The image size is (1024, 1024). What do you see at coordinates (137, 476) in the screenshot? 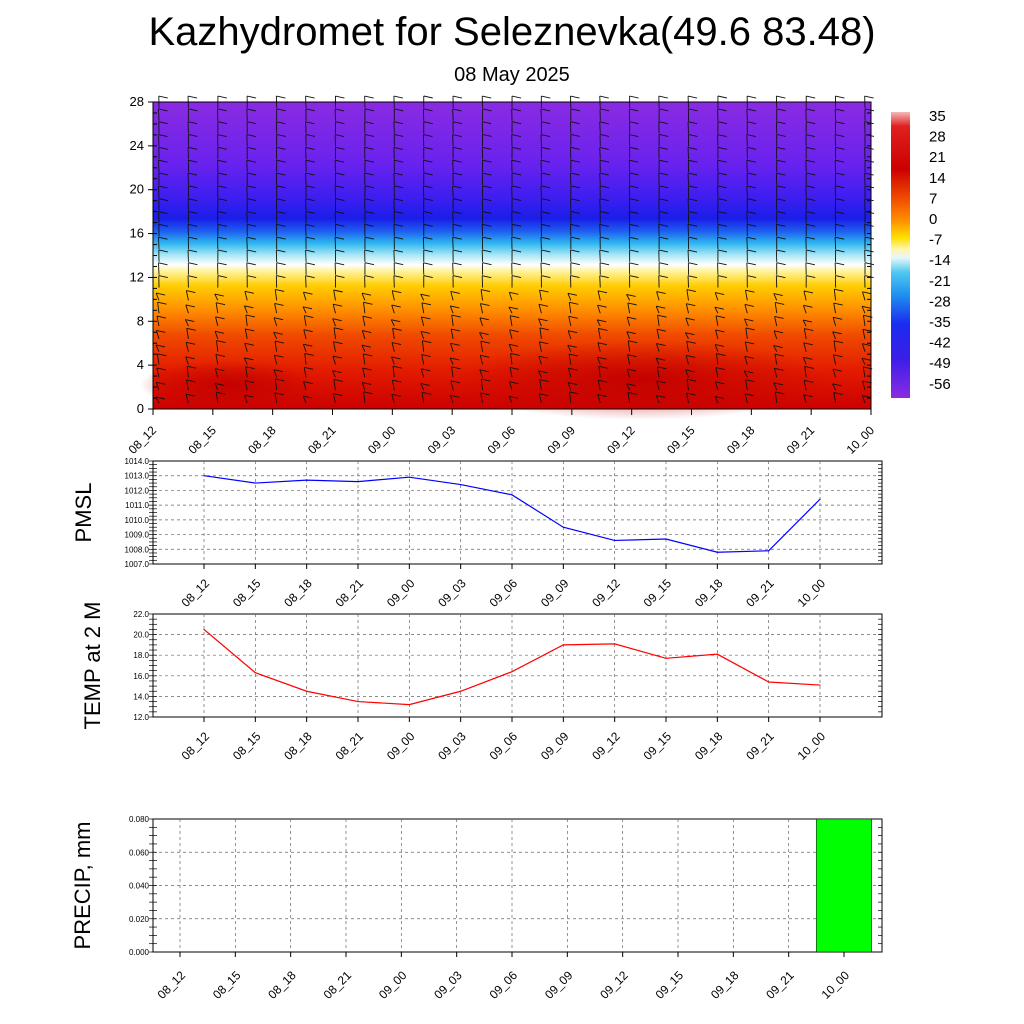
I see `y-tick-label: 1013.0` at bounding box center [137, 476].